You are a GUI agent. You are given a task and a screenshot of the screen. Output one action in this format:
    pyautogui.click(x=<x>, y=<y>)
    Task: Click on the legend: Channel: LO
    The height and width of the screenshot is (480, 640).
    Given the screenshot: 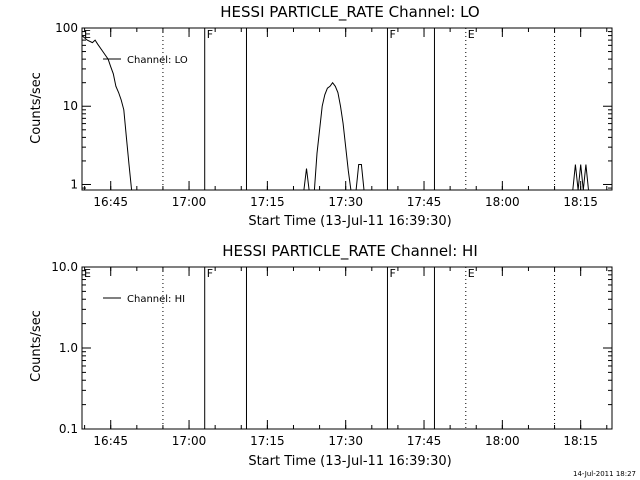 What is the action you would take?
    pyautogui.click(x=145, y=60)
    